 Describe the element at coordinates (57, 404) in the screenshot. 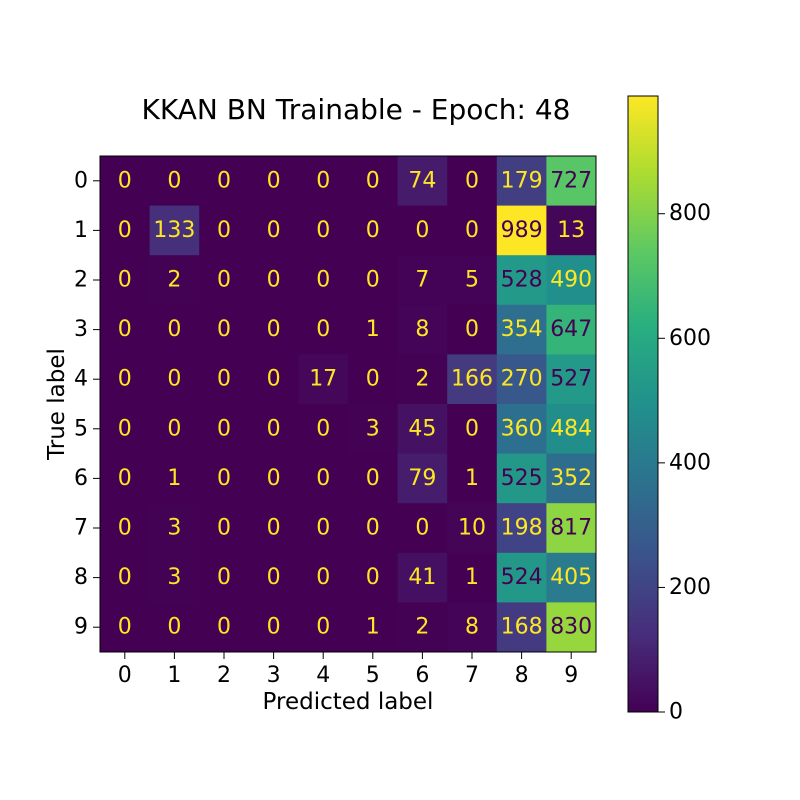

I see `y-axis-label: True label` at that location.